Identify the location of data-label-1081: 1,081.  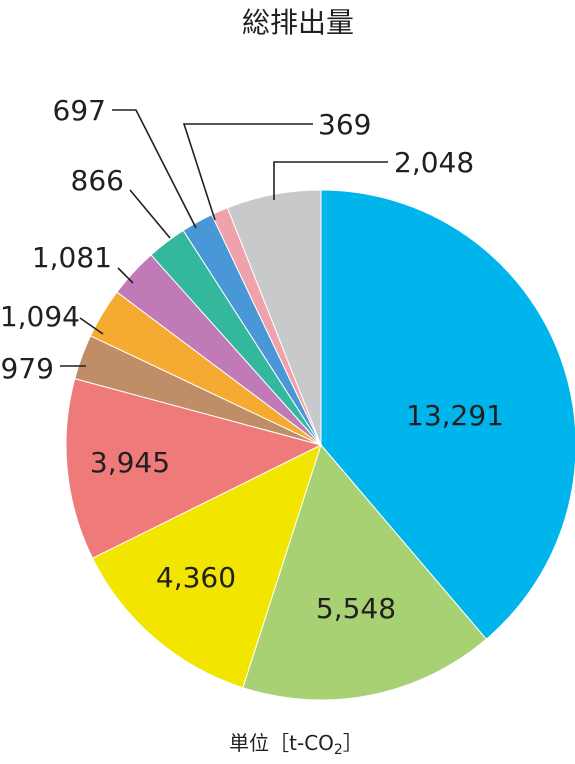
(72, 257).